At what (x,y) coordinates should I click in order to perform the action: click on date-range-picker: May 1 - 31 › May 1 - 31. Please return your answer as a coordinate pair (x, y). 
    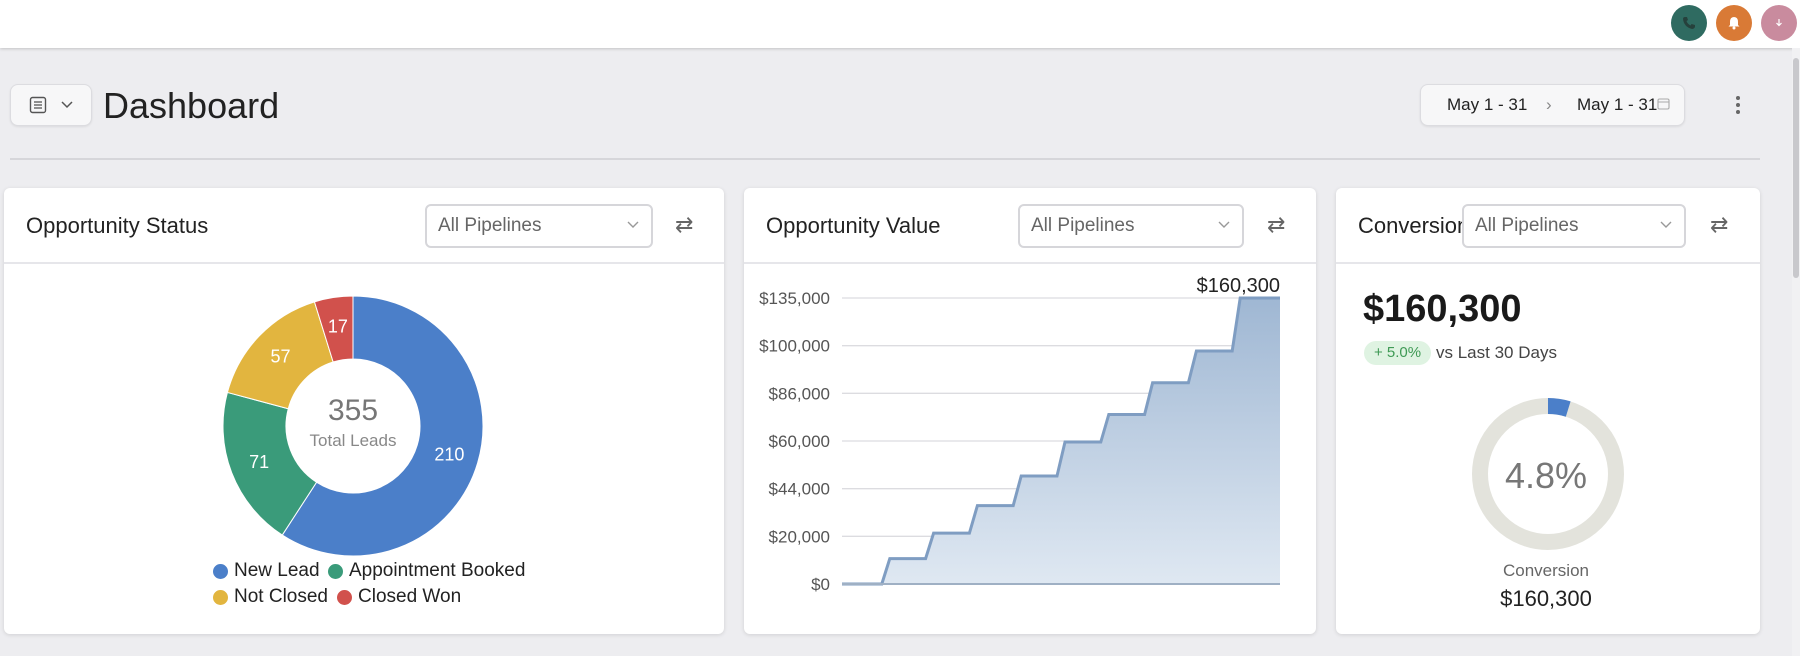
    Looking at the image, I should click on (1552, 105).